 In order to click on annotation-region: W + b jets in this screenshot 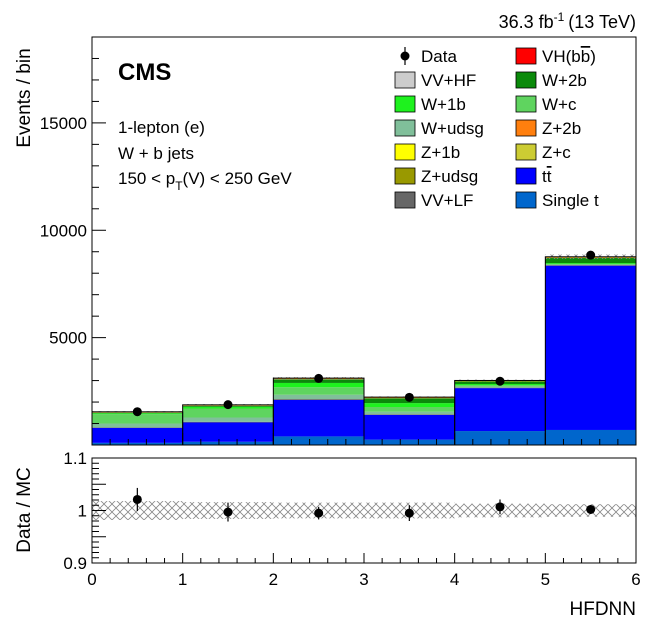, I will do `click(156, 153)`.